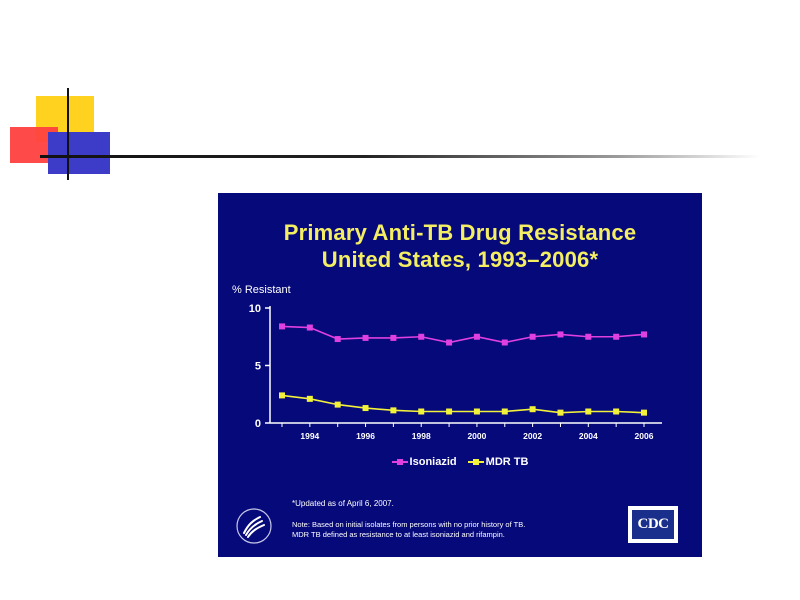  What do you see at coordinates (460, 232) in the screenshot?
I see `chart-title-line-1: Primary Anti-TB Drug Resistance` at bounding box center [460, 232].